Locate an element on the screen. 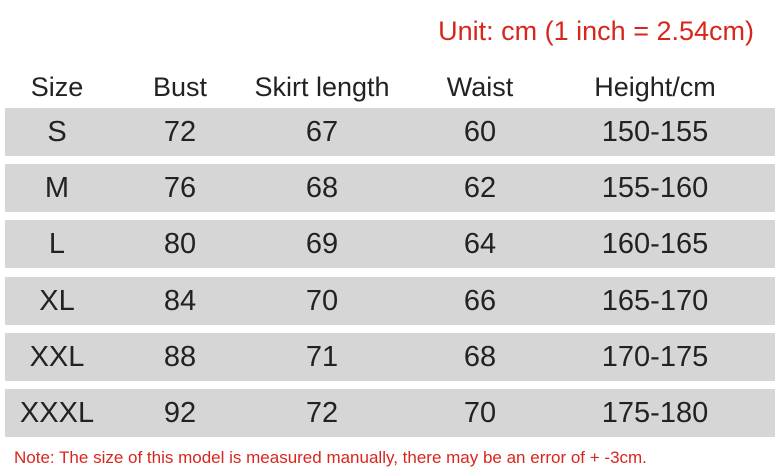 This screenshot has width=784, height=473. table-cell: 62 is located at coordinates (480, 188).